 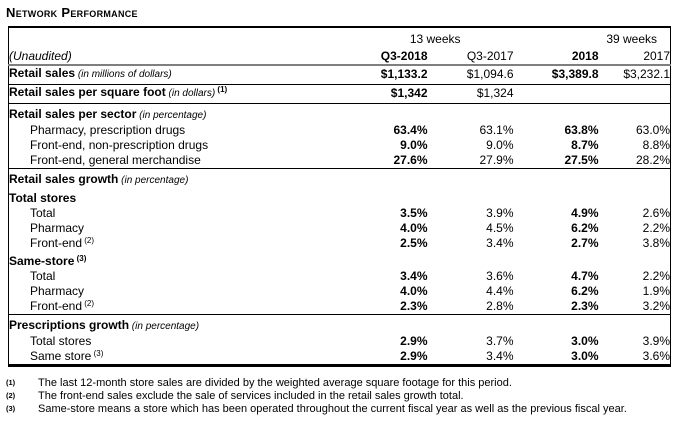 What do you see at coordinates (190, 93) in the screenshot?
I see `row-label-note: (in dollars)` at bounding box center [190, 93].